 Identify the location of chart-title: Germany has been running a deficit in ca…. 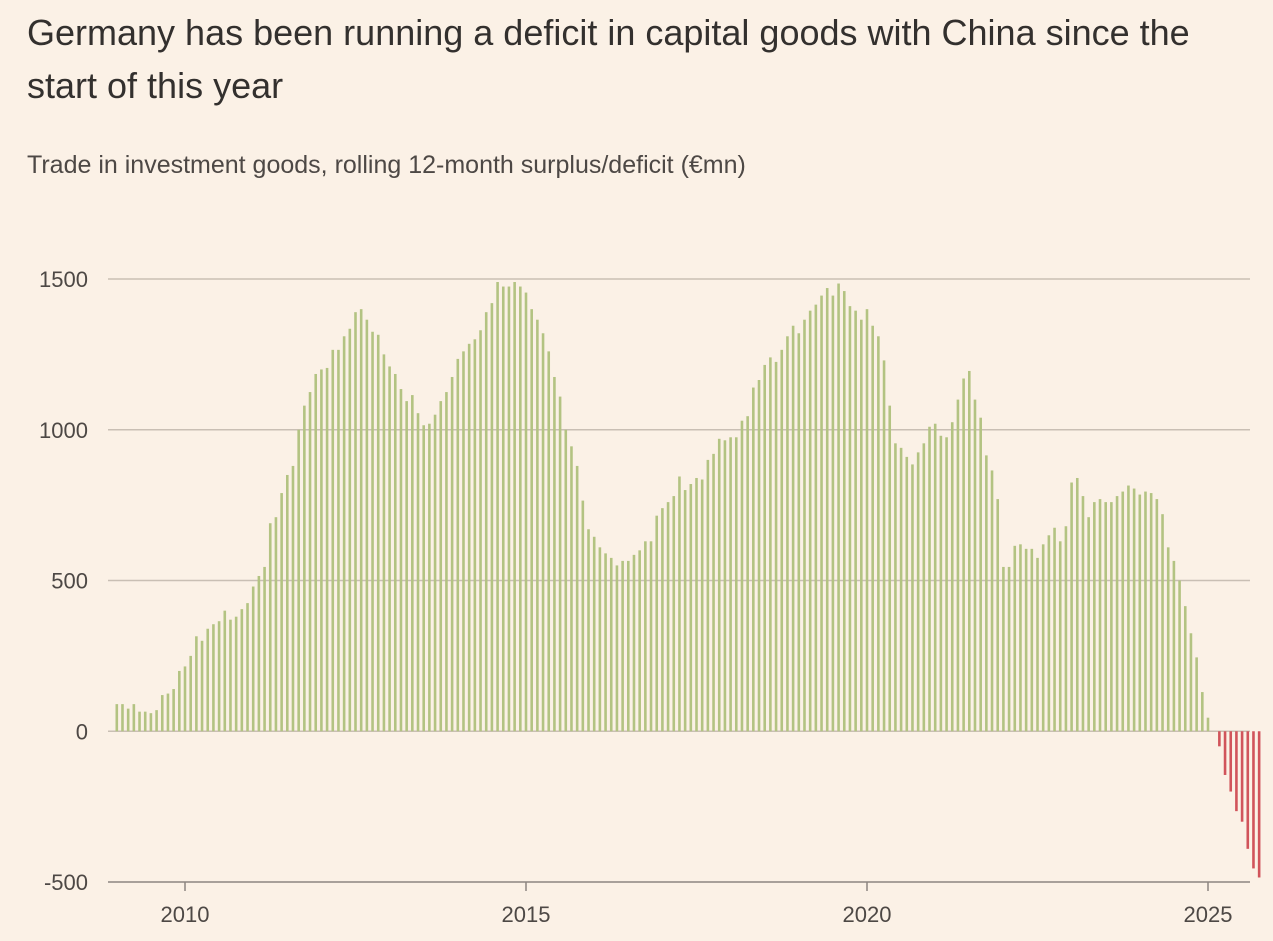
(608, 59).